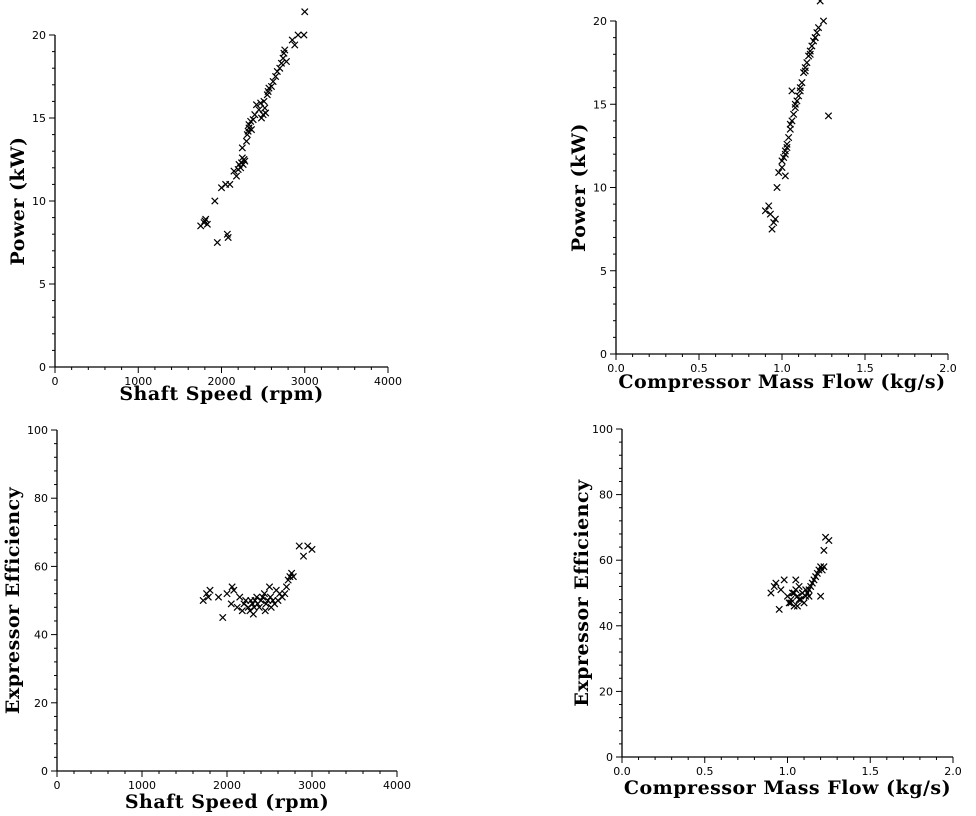 The width and height of the screenshot is (976, 816). What do you see at coordinates (227, 785) in the screenshot?
I see `x-tick-label: 2000` at bounding box center [227, 785].